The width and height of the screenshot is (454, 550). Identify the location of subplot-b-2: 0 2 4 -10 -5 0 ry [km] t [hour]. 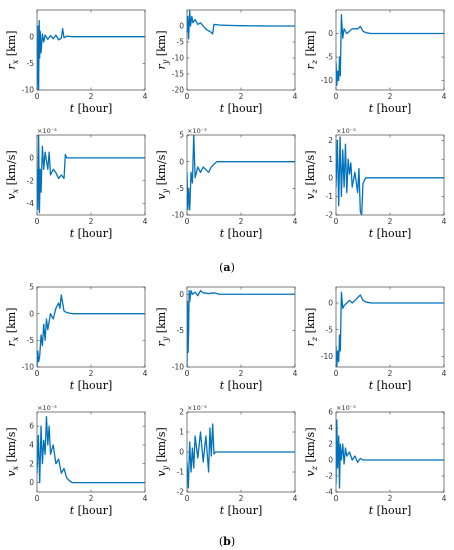
(226, 339).